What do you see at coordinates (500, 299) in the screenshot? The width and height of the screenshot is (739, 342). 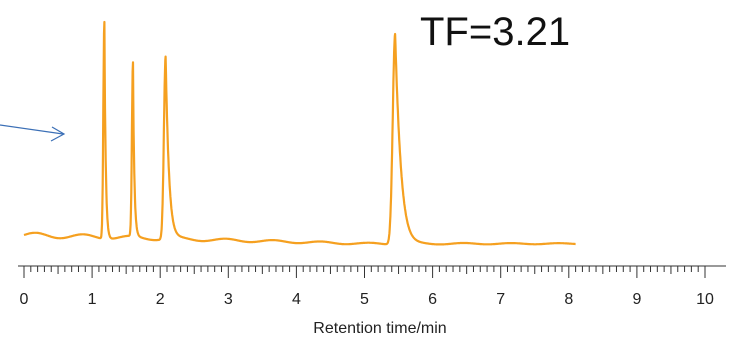 I see `x-tick-label: 7` at bounding box center [500, 299].